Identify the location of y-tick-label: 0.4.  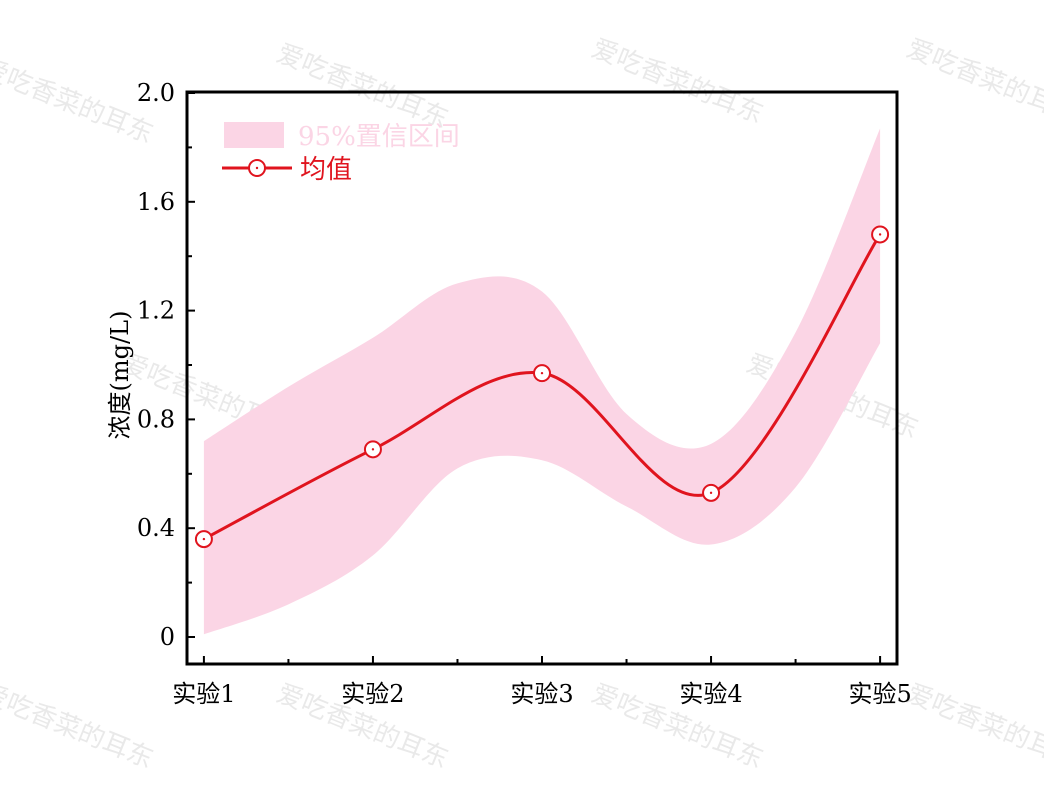
(156, 528).